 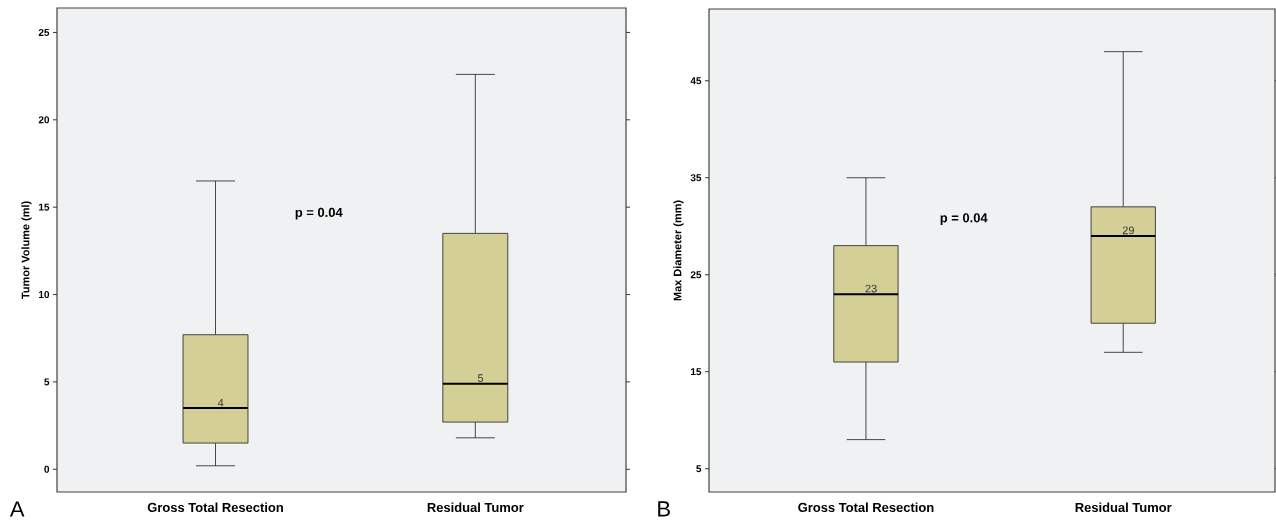 What do you see at coordinates (44, 120) in the screenshot?
I see `y-tick-label: 20` at bounding box center [44, 120].